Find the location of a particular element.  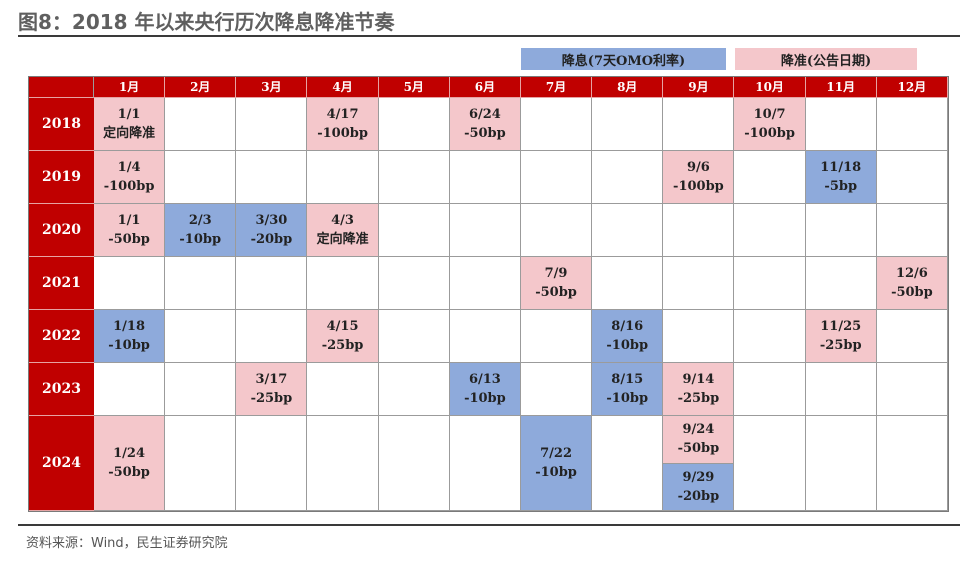

rate-cut-event: 7/22 -10bp is located at coordinates (556, 463).